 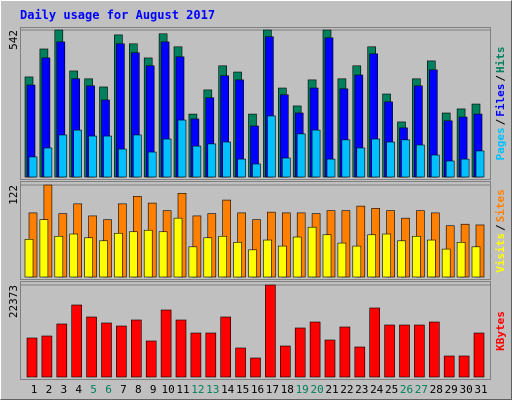 What do you see at coordinates (108, 389) in the screenshot?
I see `x-tick-label: 6` at bounding box center [108, 389].